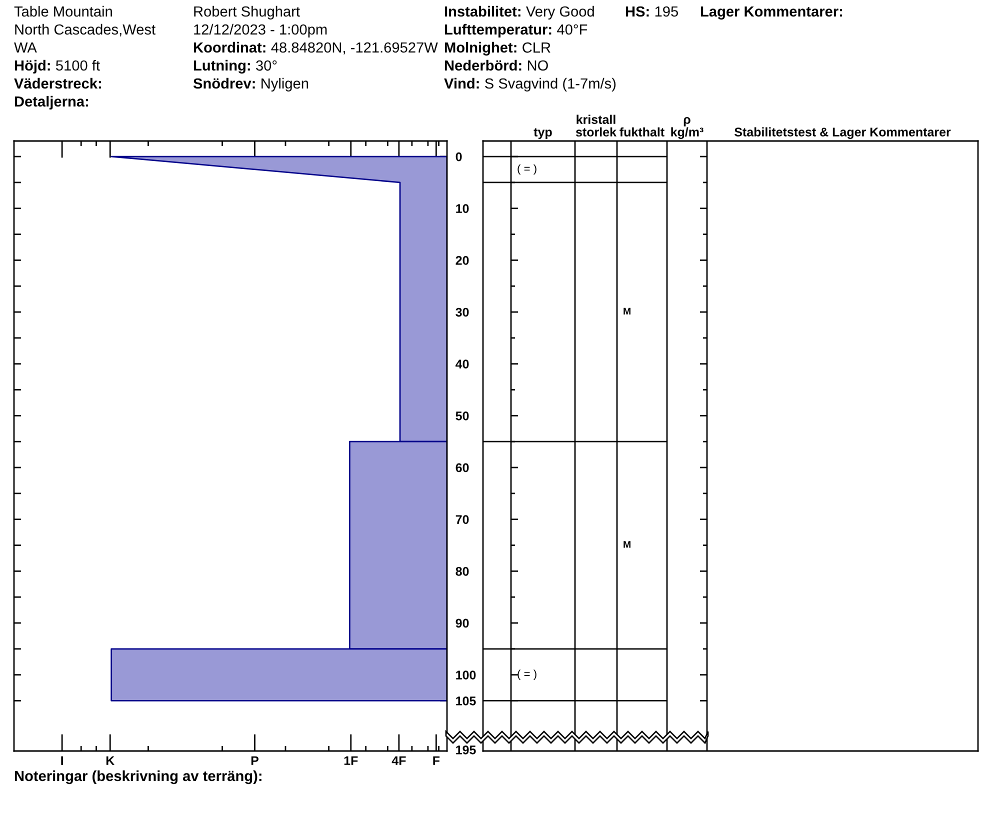  I want to click on text: I, so click(62, 760).